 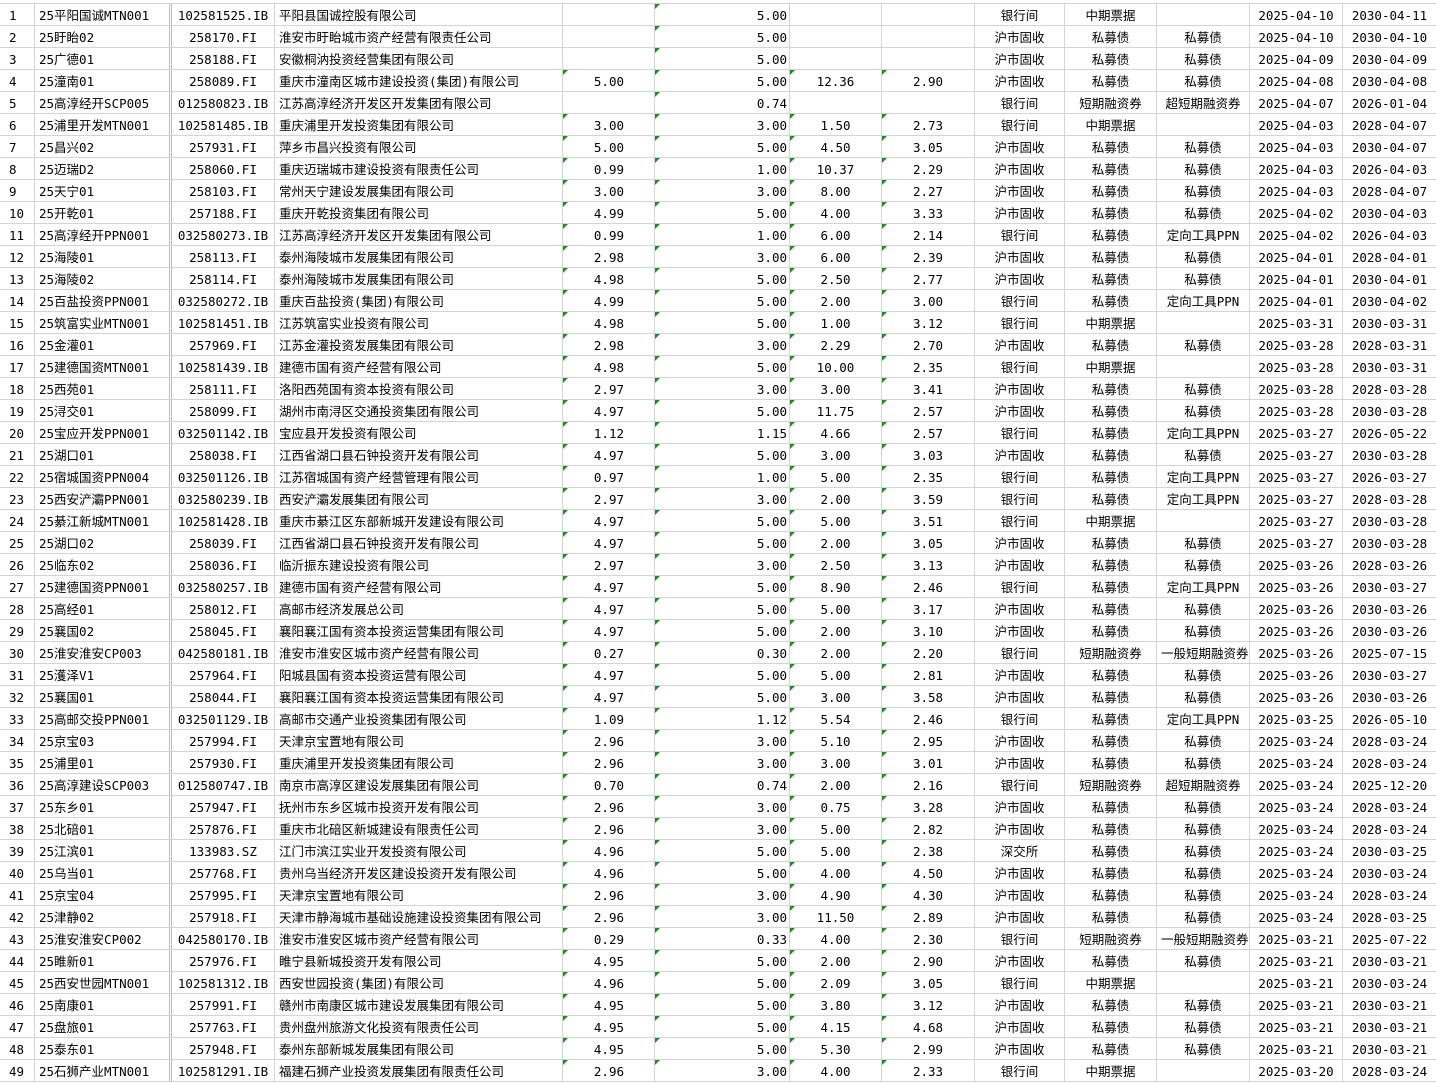 What do you see at coordinates (928, 146) in the screenshot?
I see `value-cell-d: 3.05` at bounding box center [928, 146].